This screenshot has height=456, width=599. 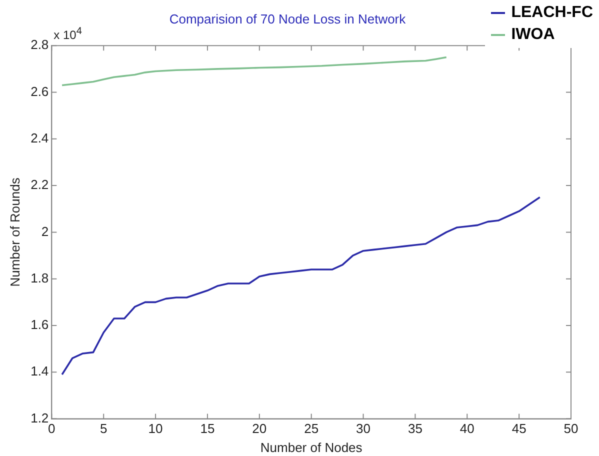 What do you see at coordinates (533, 35) in the screenshot?
I see `legend-label: IWOA` at bounding box center [533, 35].